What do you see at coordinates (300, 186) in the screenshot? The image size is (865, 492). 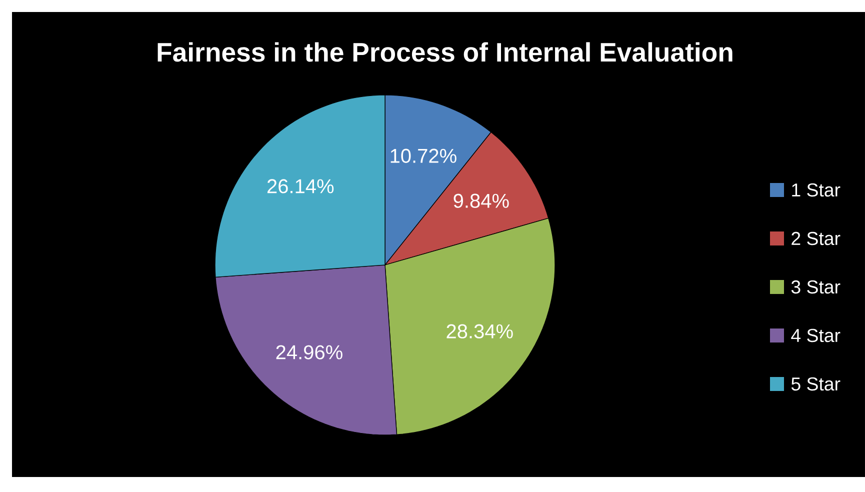 I see `data-label: 26.14%` at bounding box center [300, 186].